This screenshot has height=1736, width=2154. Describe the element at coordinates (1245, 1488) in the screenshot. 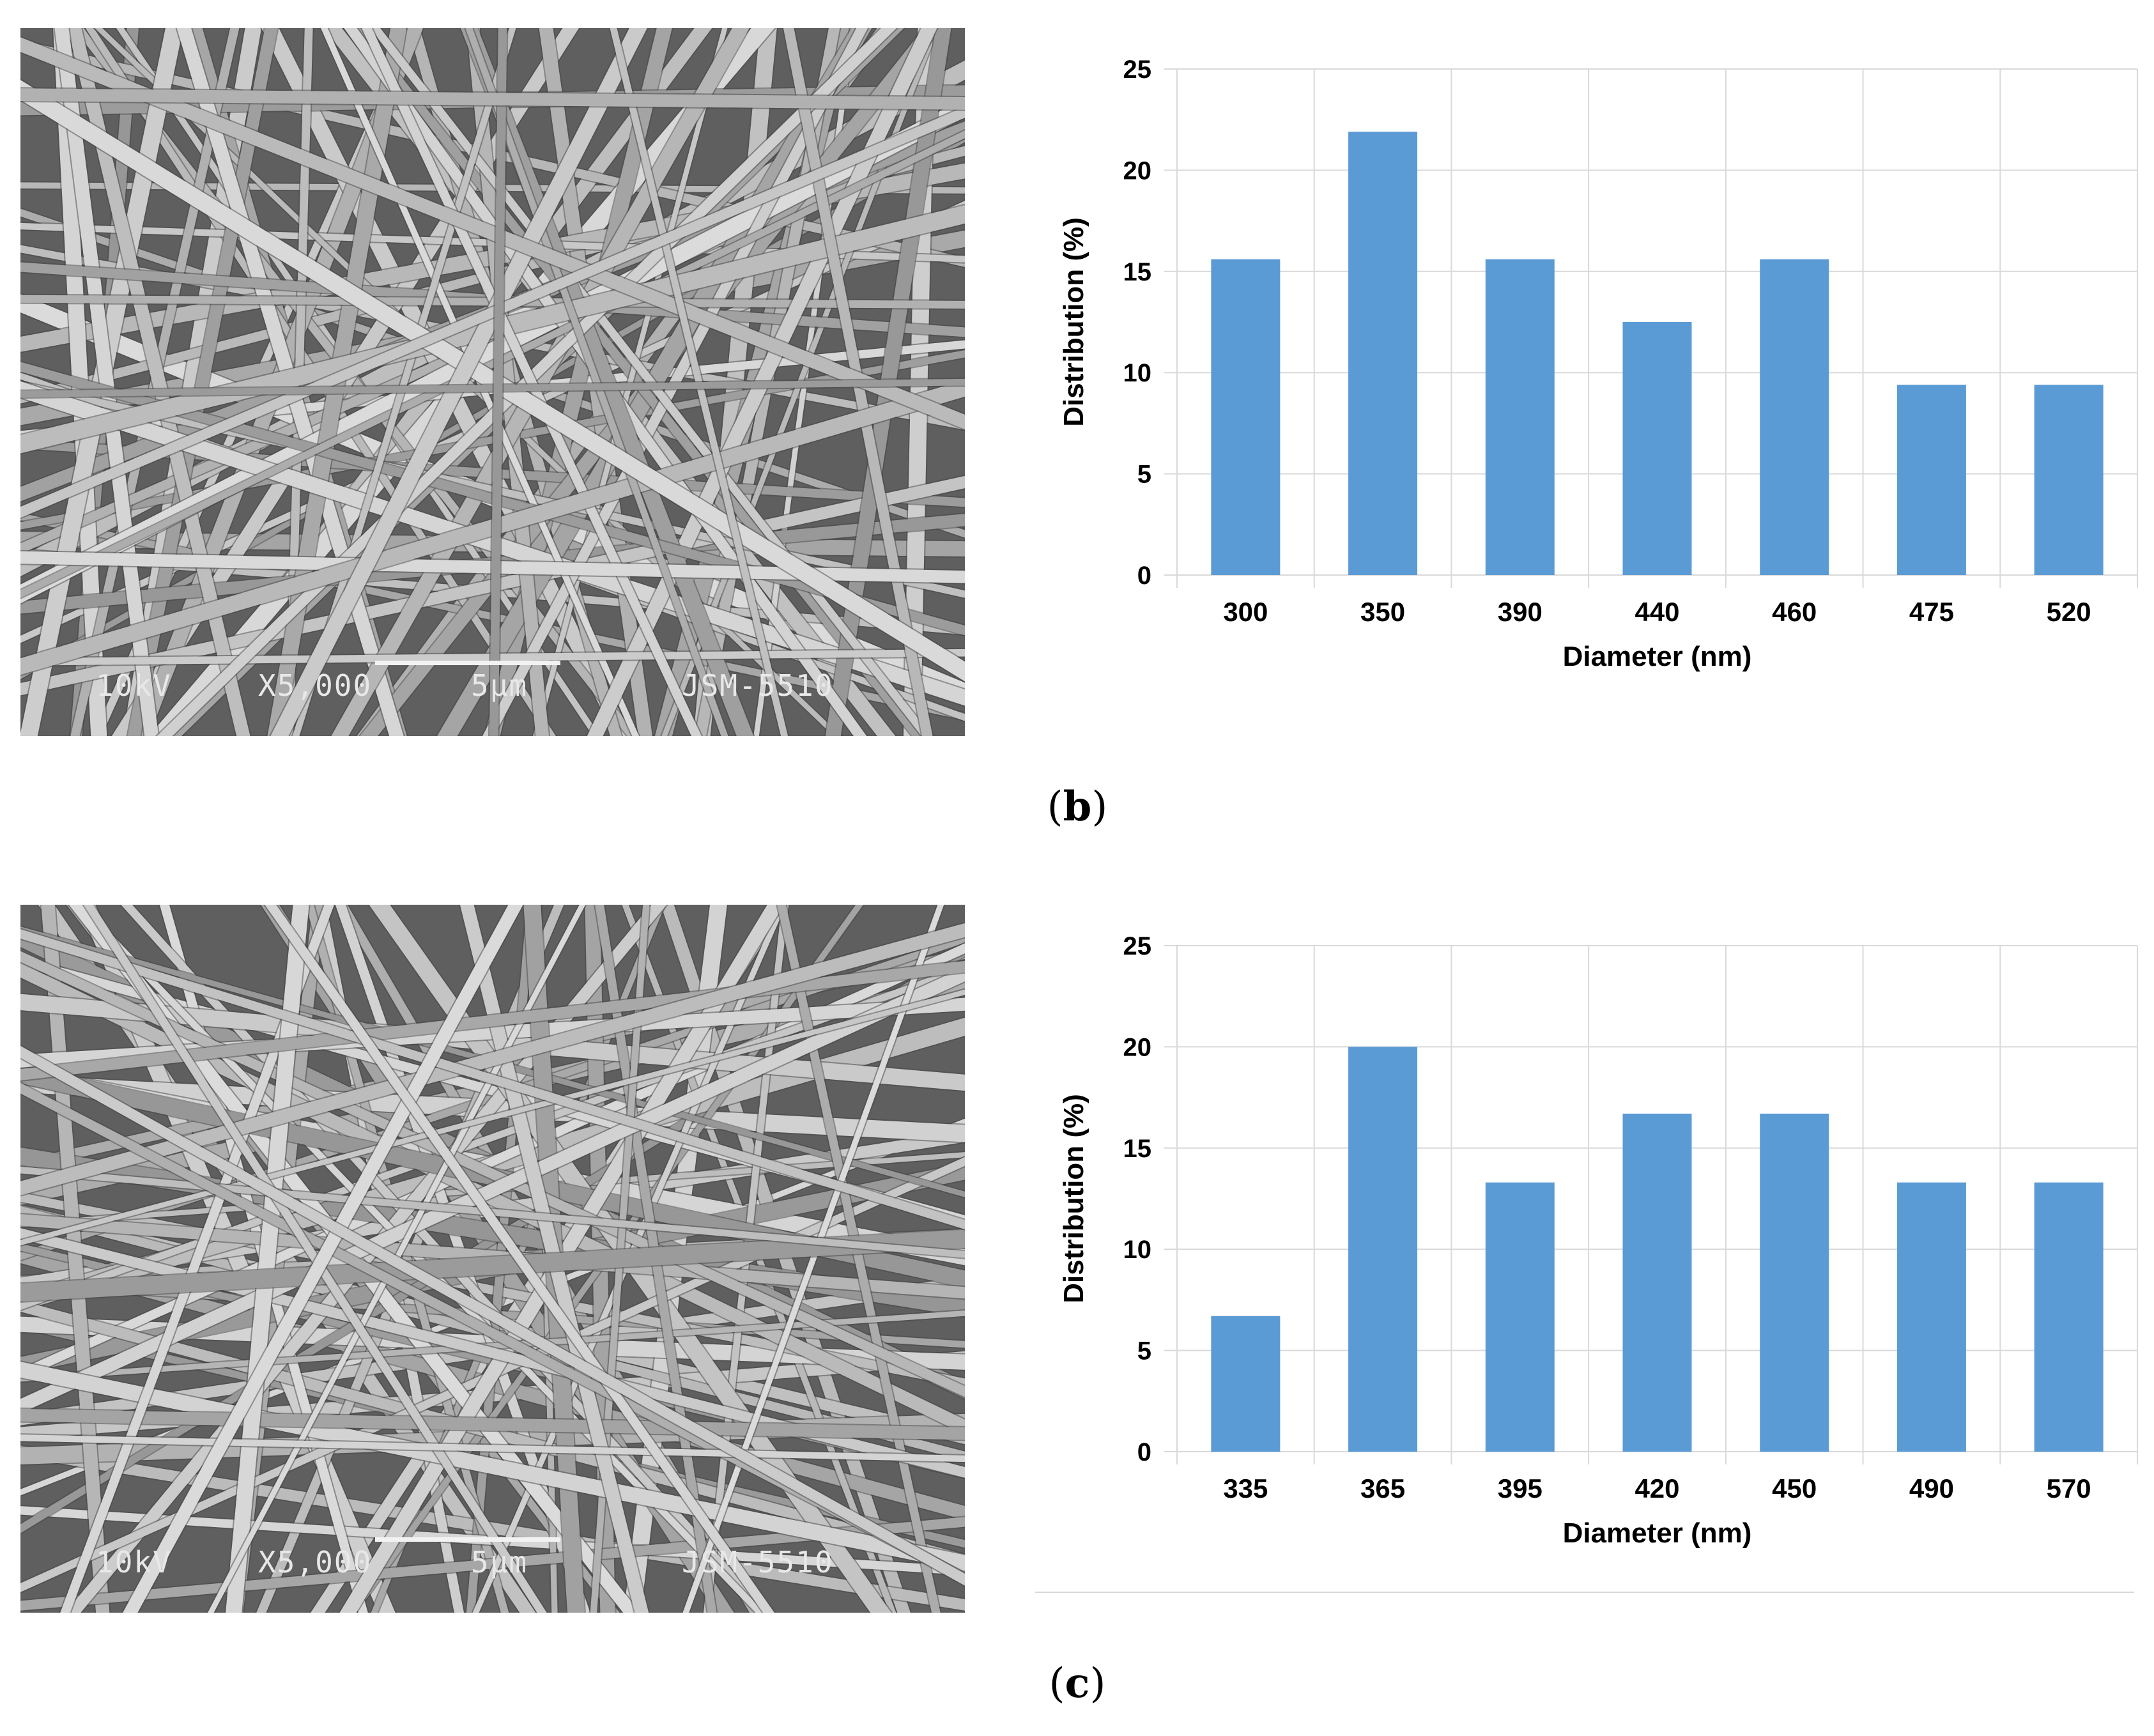

I see `x-tick-label: 335` at that location.